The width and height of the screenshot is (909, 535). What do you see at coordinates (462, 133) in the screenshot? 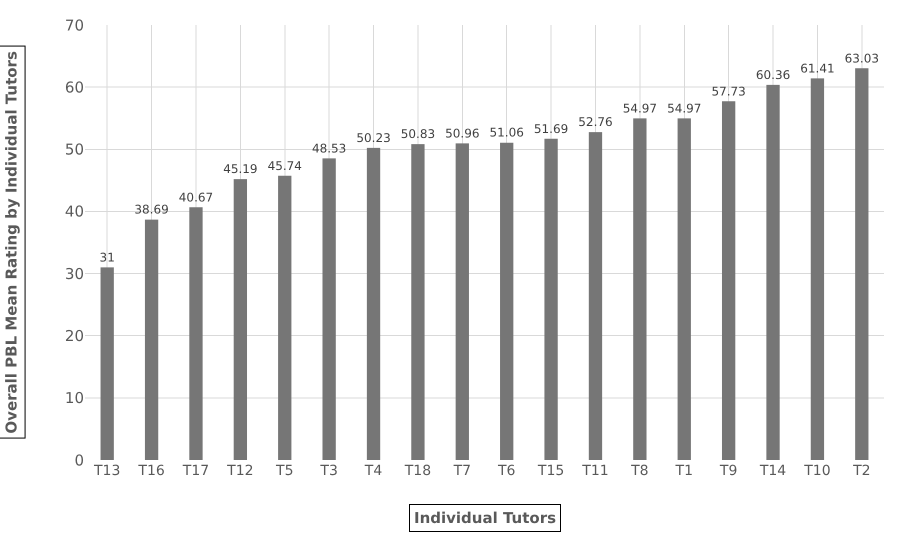
I see `data-label: 50.96` at bounding box center [462, 133].